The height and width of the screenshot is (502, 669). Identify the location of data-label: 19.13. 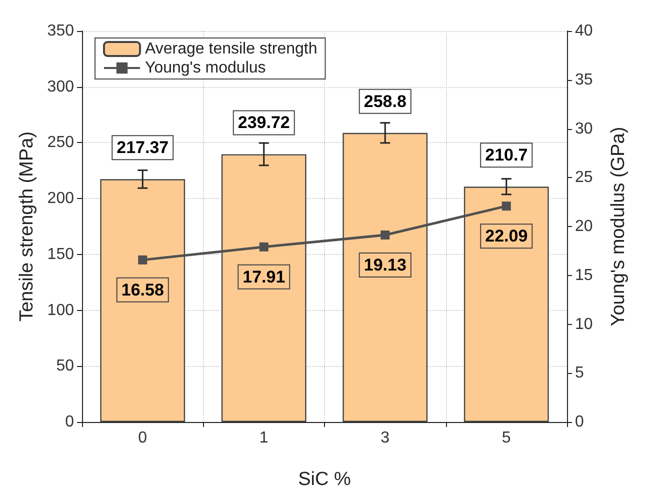
(385, 265).